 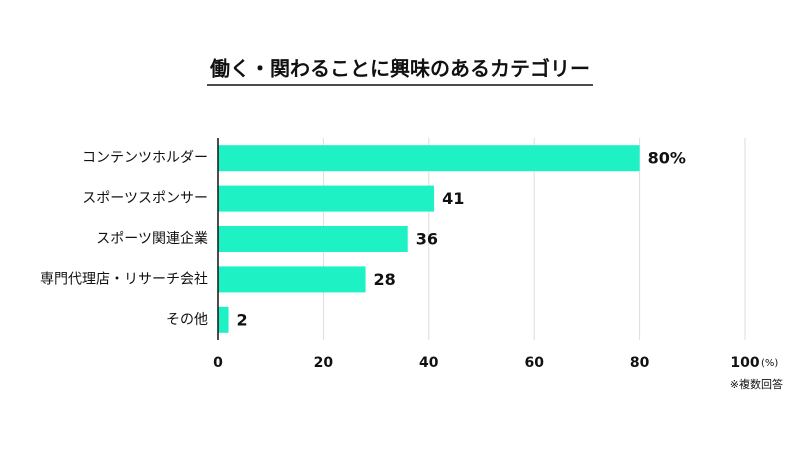 What do you see at coordinates (756, 384) in the screenshot?
I see `note: ※複数回答` at bounding box center [756, 384].